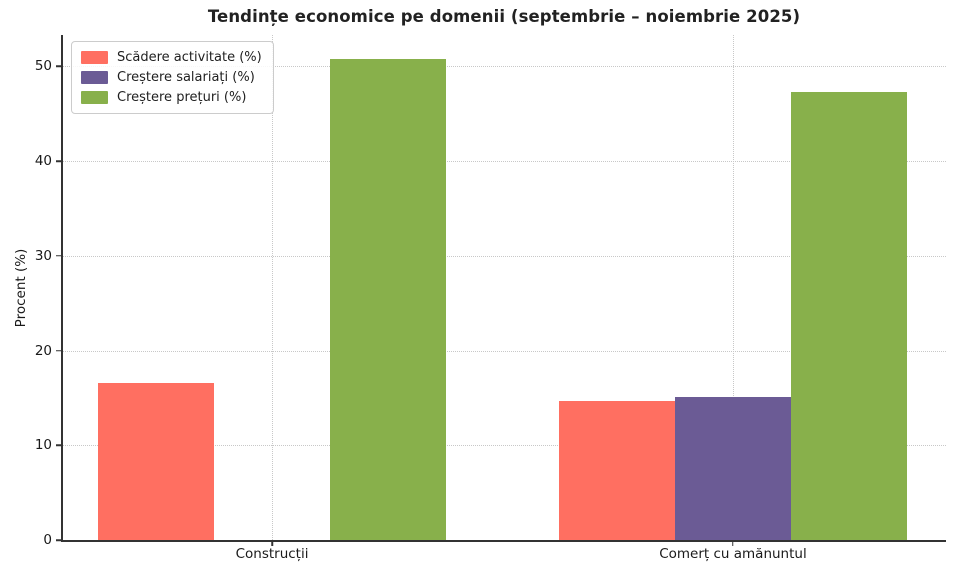 The height and width of the screenshot is (576, 960). I want to click on legend-label: Scădere activitate (%), so click(189, 57).